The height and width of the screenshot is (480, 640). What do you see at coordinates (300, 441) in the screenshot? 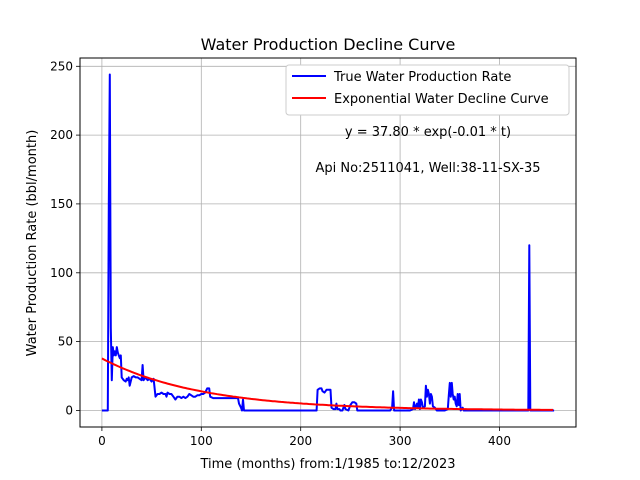
I see `x-tick-label: 200` at bounding box center [300, 441].